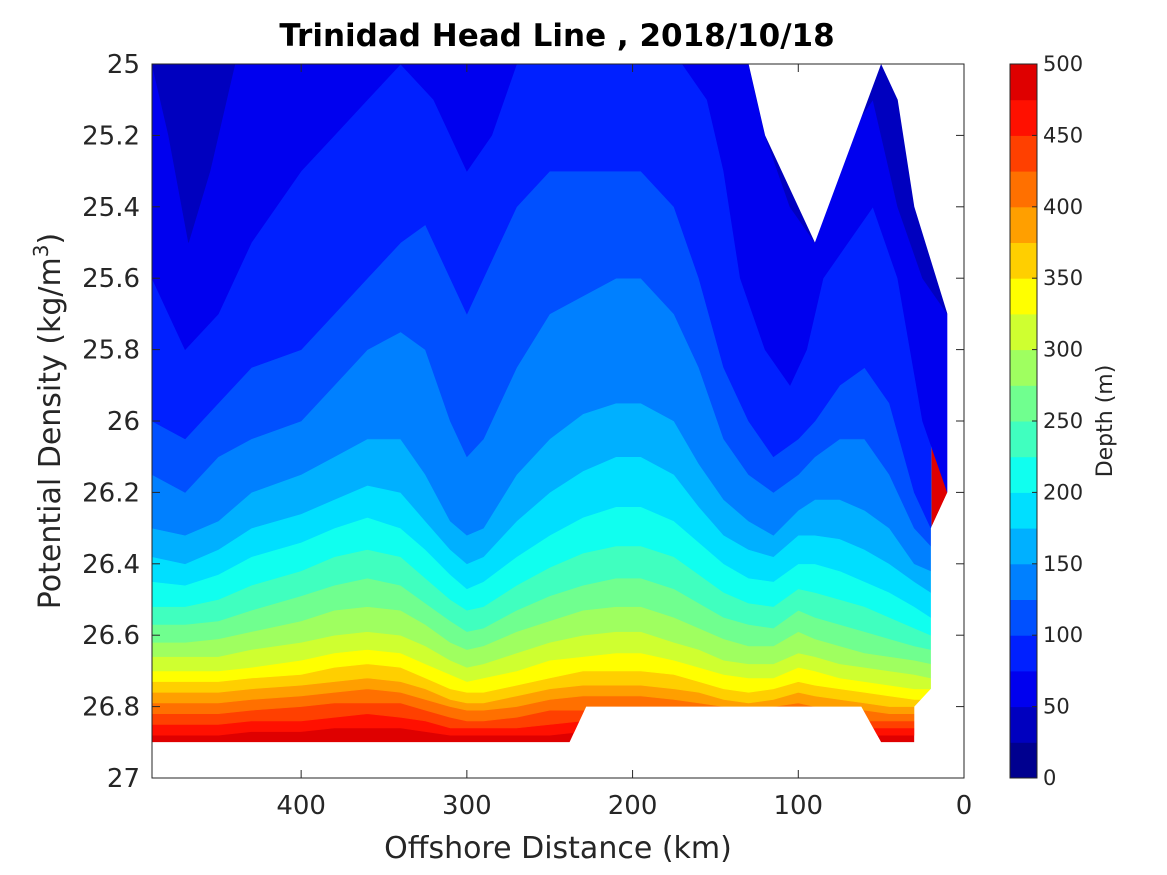 The width and height of the screenshot is (1167, 875). I want to click on x-tick-label: 400, so click(301, 806).